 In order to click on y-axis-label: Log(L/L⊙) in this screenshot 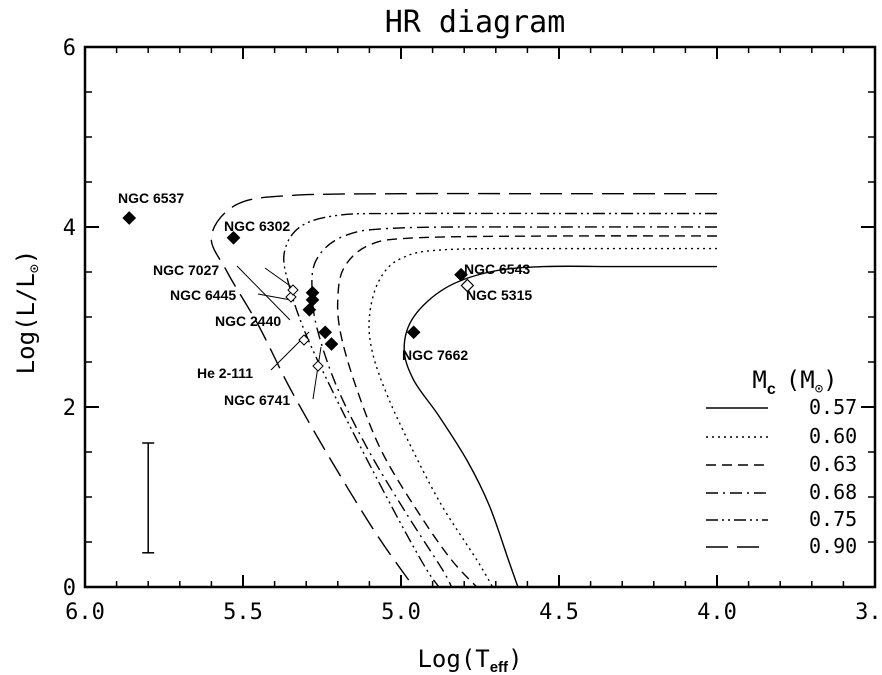, I will do `click(27, 312)`.